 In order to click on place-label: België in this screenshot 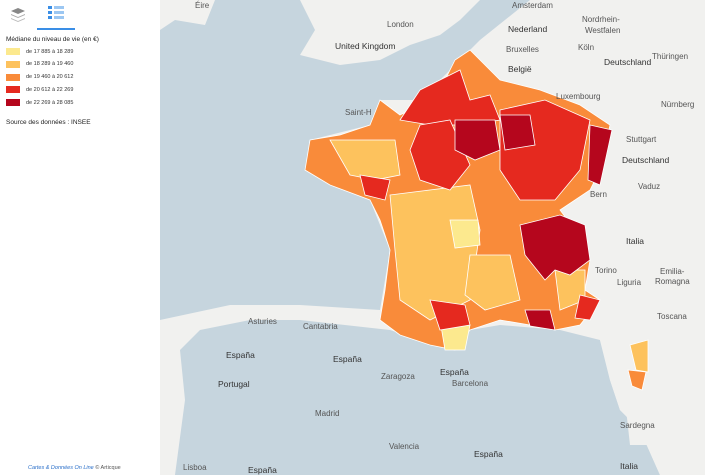, I will do `click(520, 69)`.